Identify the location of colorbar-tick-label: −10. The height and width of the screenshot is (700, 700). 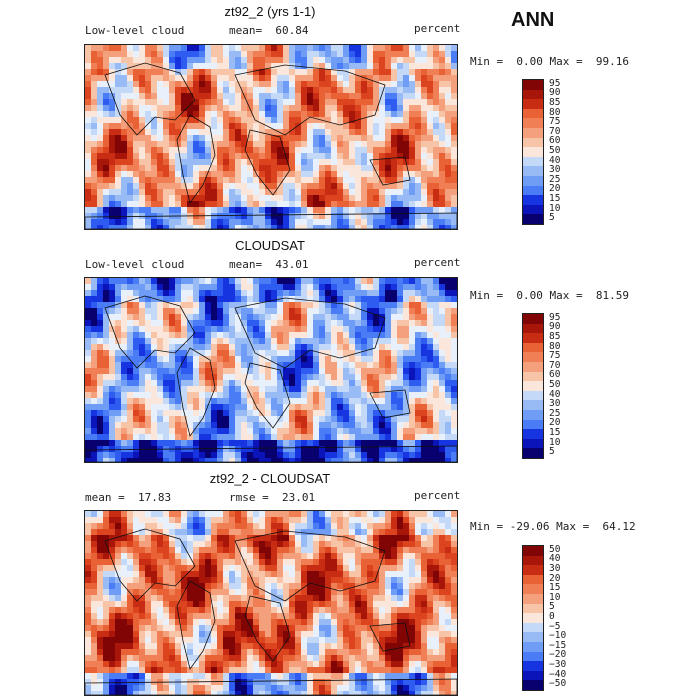
(558, 636).